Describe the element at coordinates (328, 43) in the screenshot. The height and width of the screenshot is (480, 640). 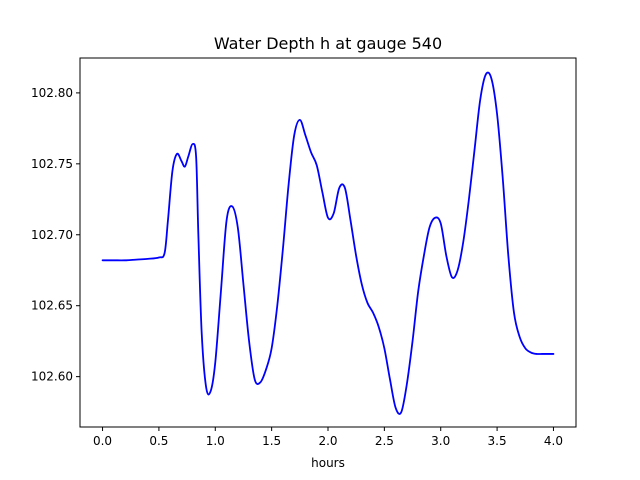
I see `chart-title: Water Depth h at gauge 540` at that location.